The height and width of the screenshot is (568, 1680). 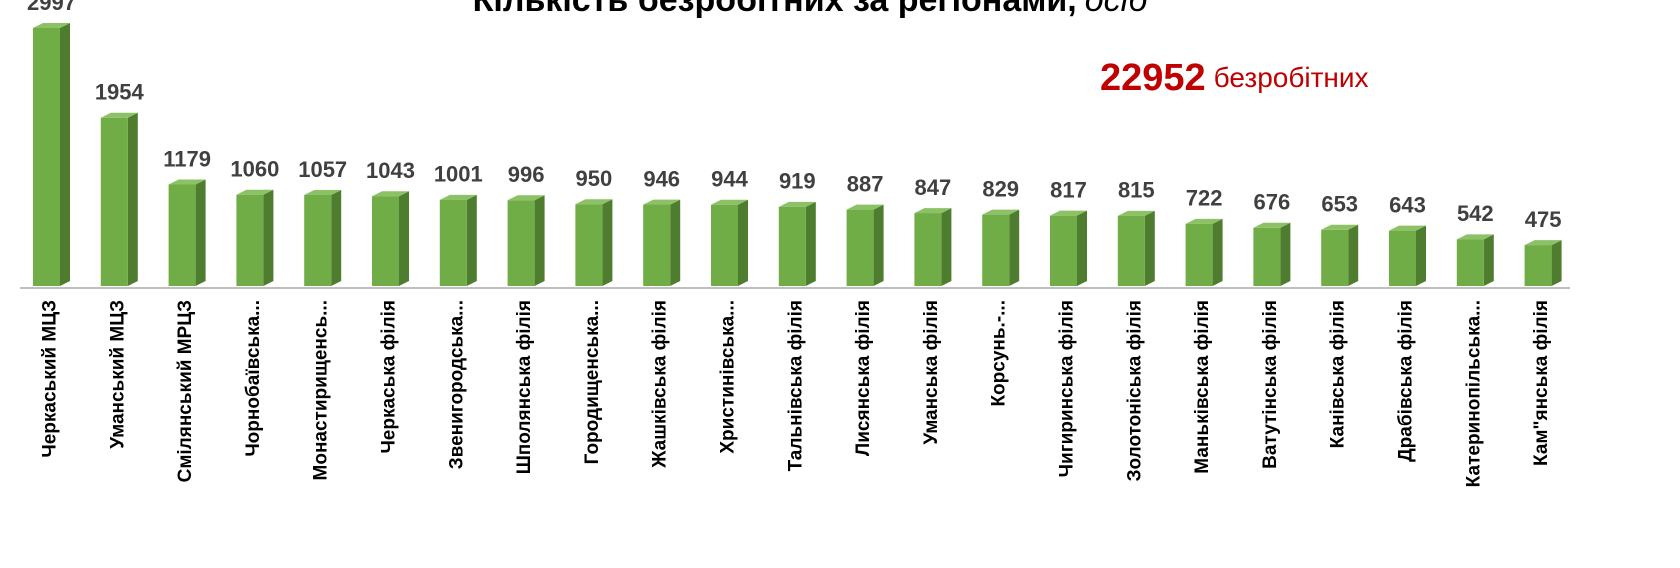 I want to click on value-label: 653, so click(x=1339, y=204).